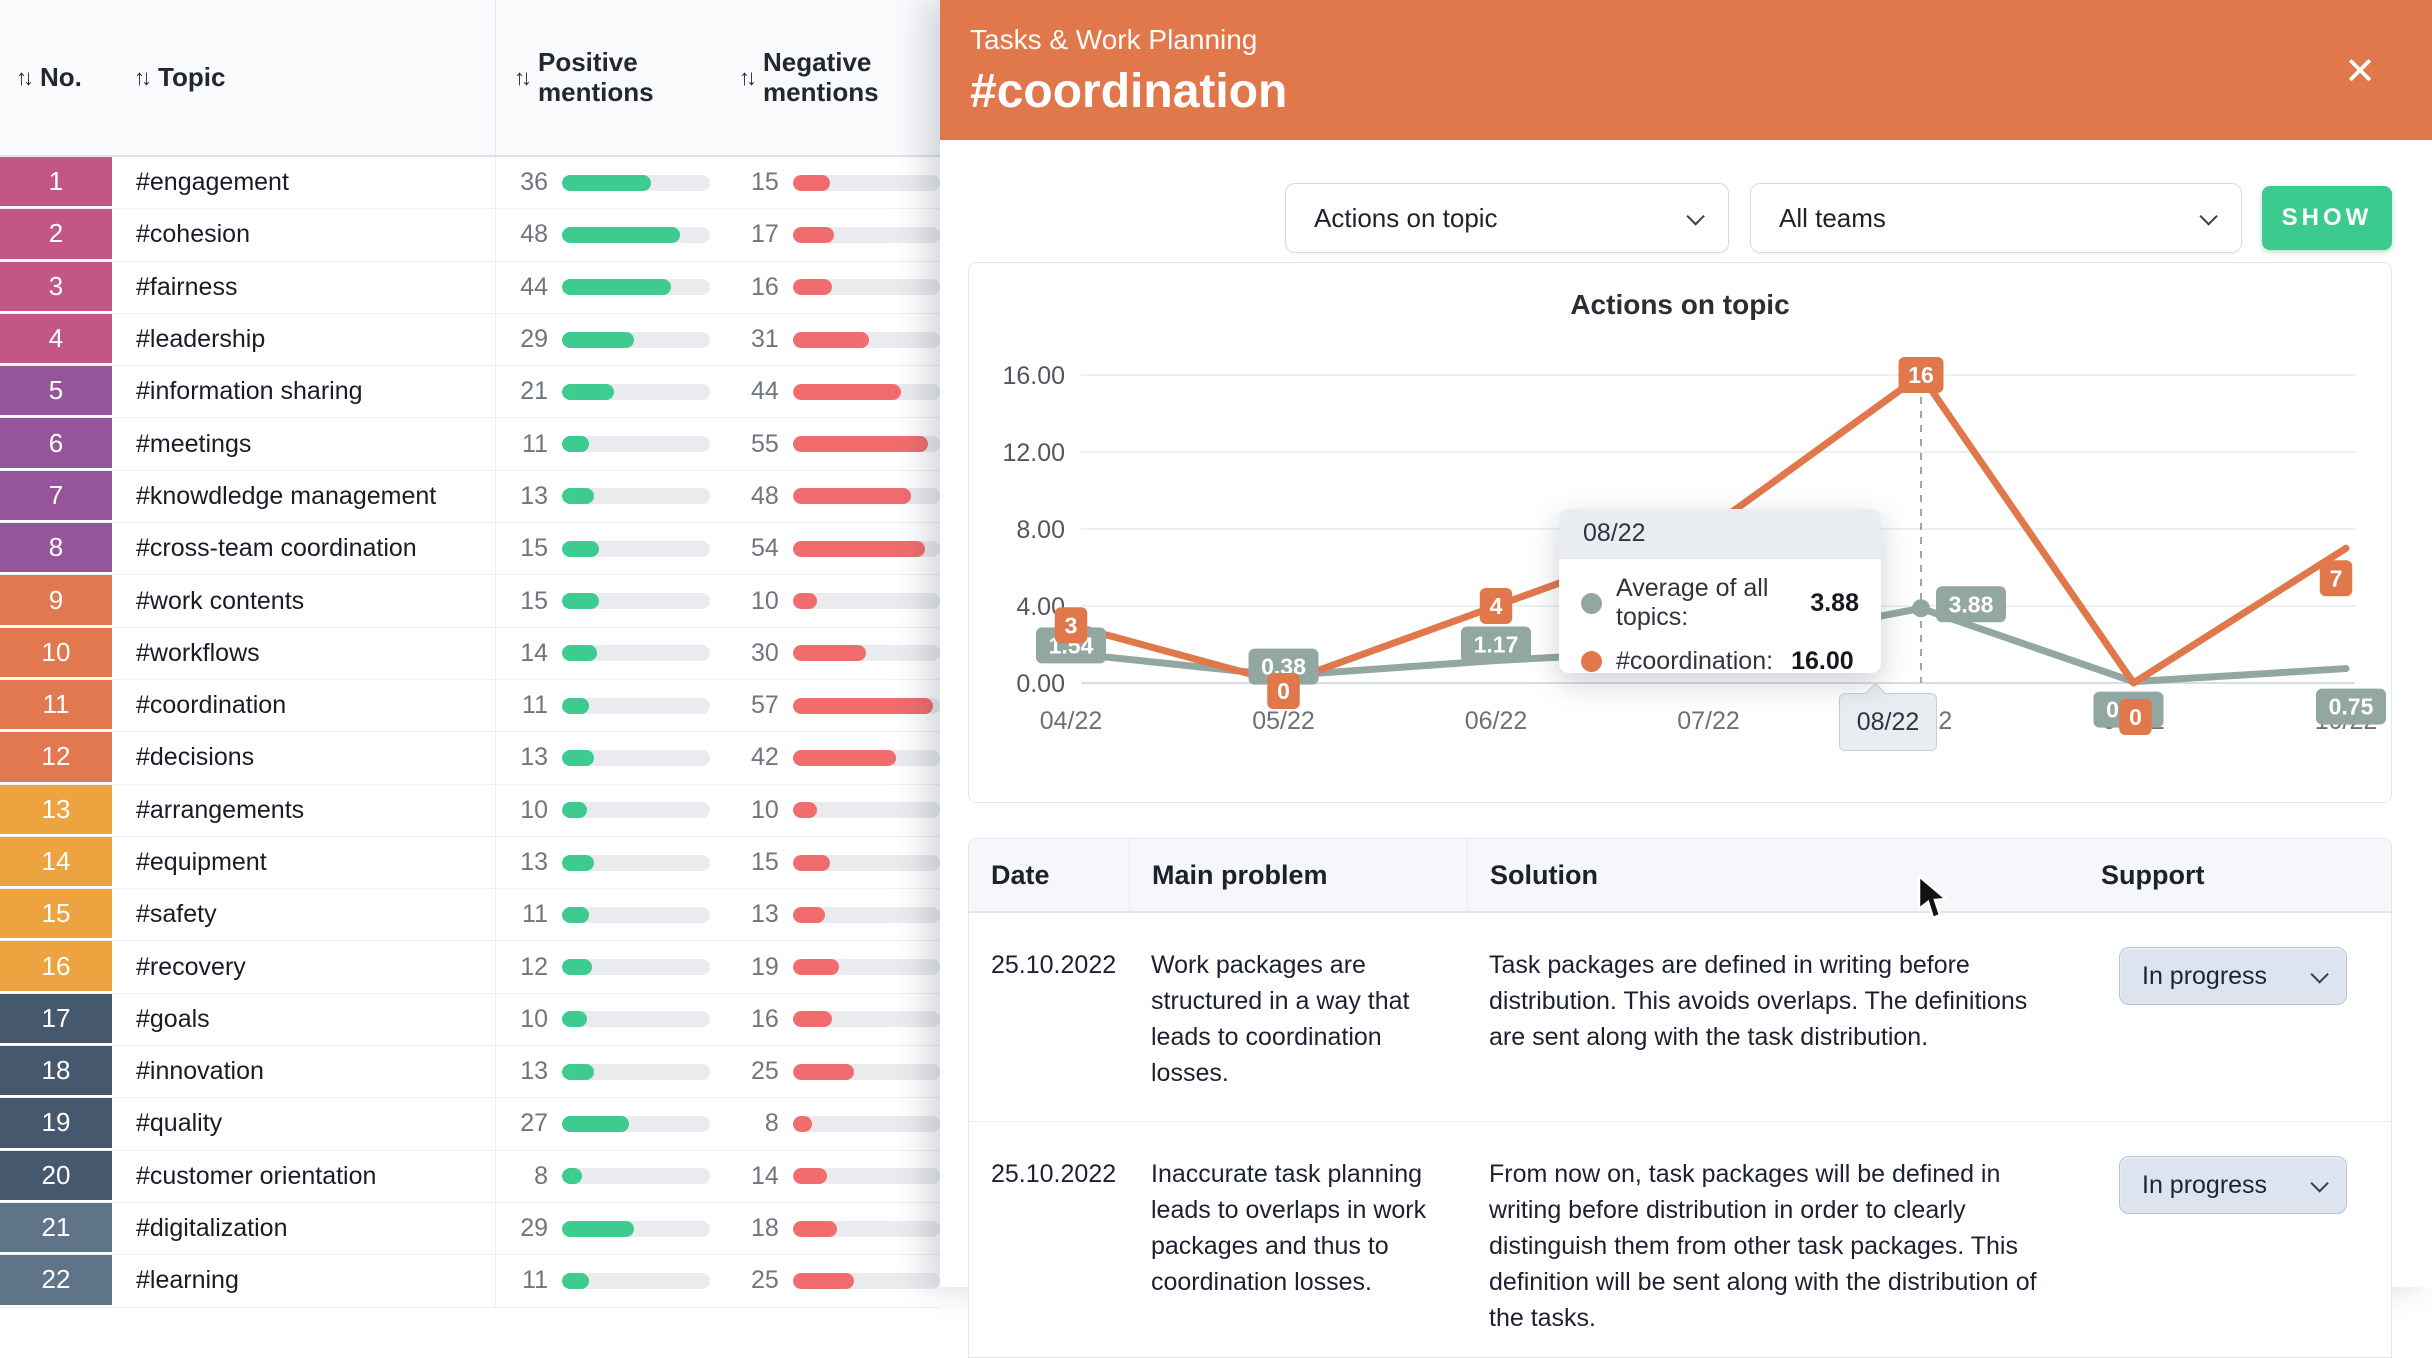 Image resolution: width=2432 pixels, height=1358 pixels. I want to click on column-header-topic: ↑↓ Topic, so click(303, 77).